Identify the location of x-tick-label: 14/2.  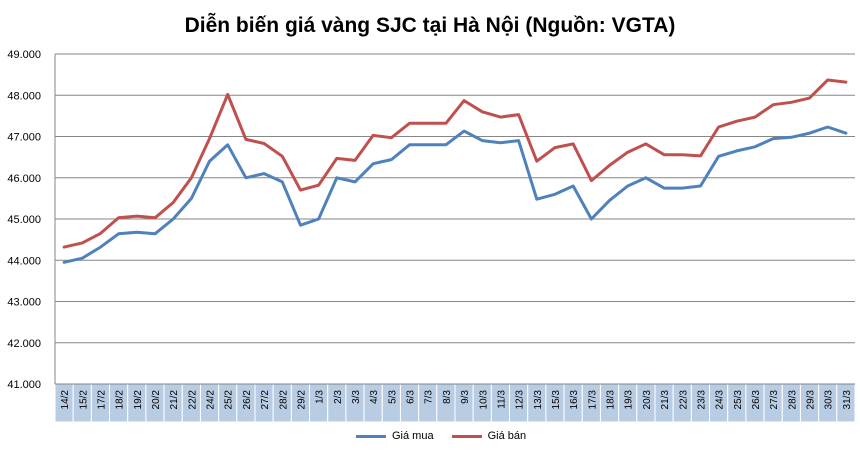
(65, 400).